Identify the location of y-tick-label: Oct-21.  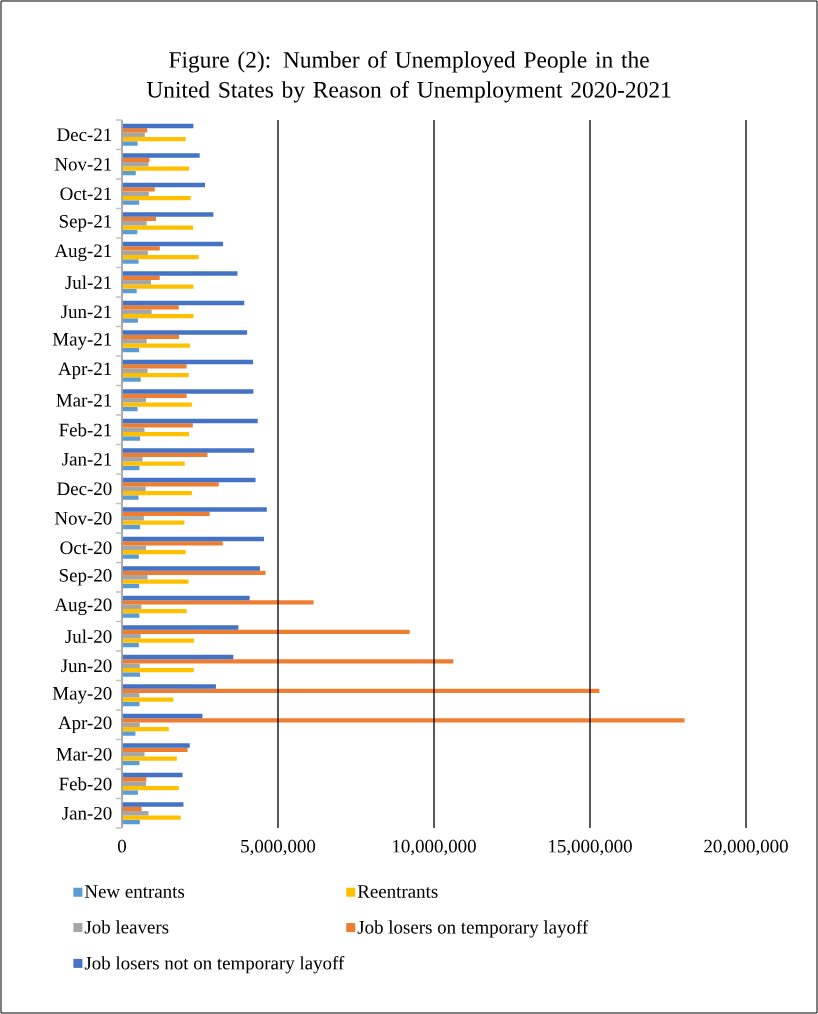
(86, 194).